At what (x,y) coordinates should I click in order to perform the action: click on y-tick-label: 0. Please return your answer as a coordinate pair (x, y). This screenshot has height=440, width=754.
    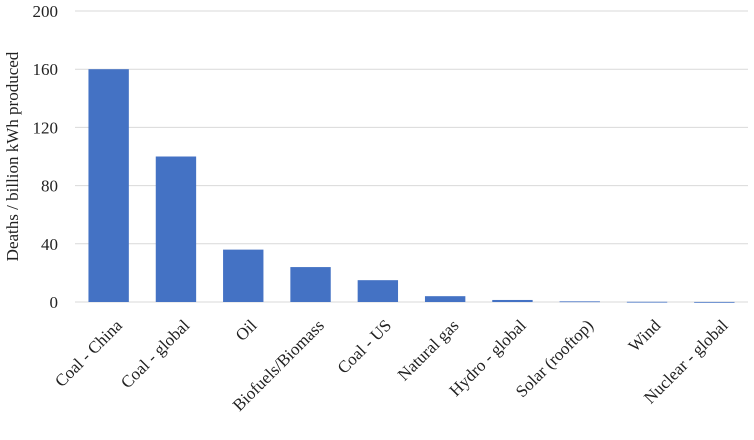
    Looking at the image, I should click on (54, 302).